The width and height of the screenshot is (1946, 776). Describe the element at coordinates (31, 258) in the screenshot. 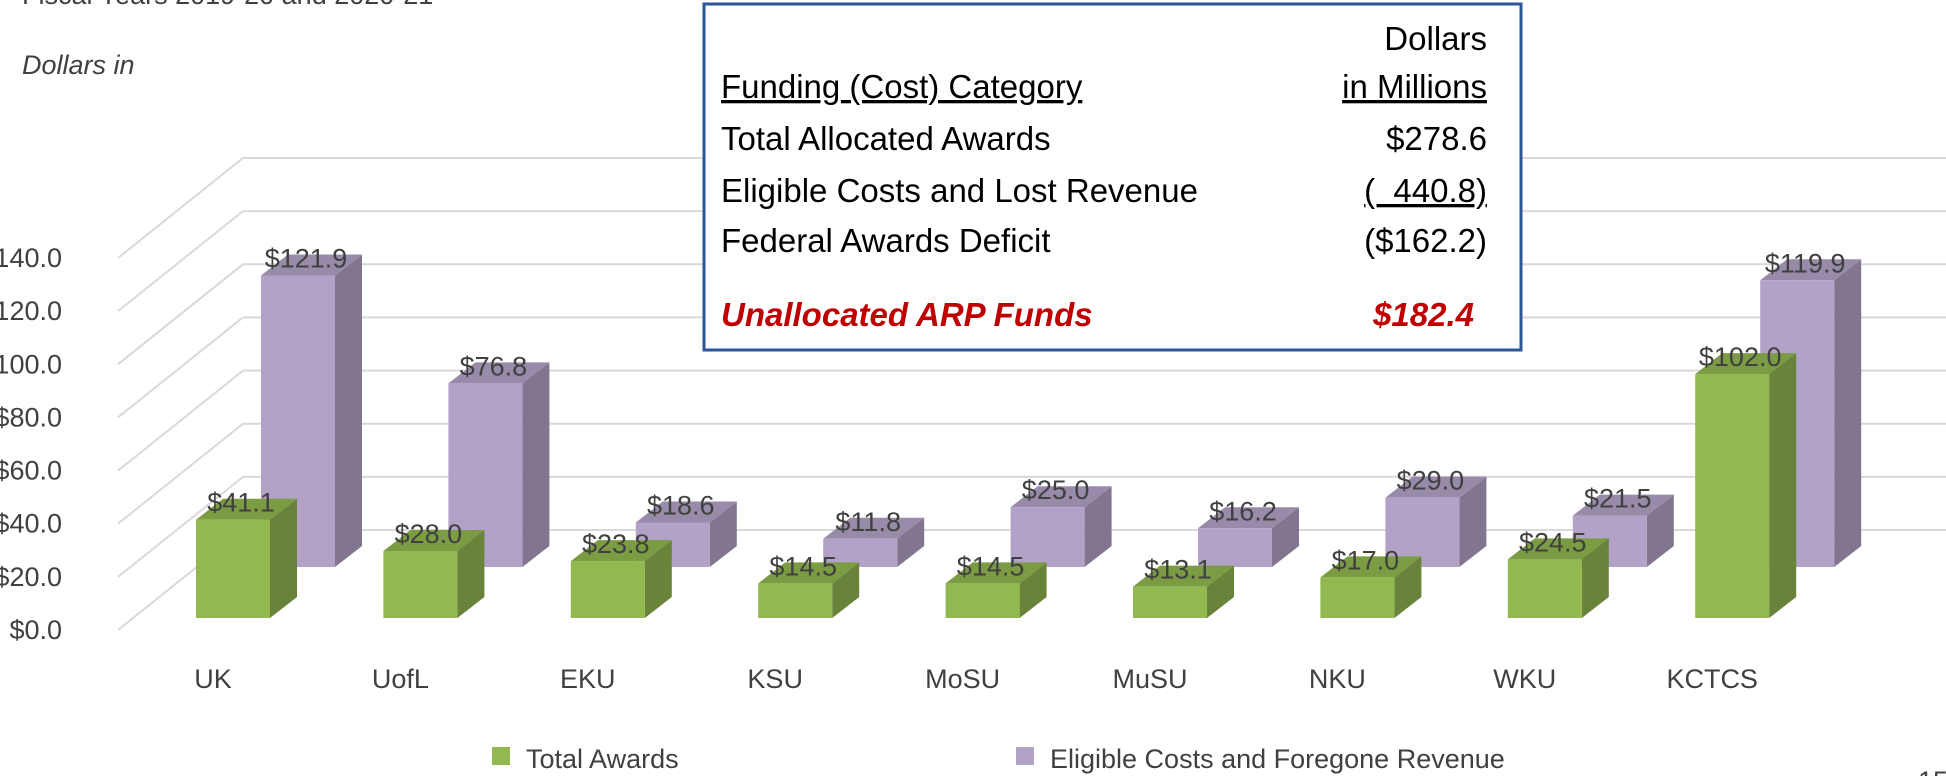

I see `y-tick-label: $140.0` at that location.